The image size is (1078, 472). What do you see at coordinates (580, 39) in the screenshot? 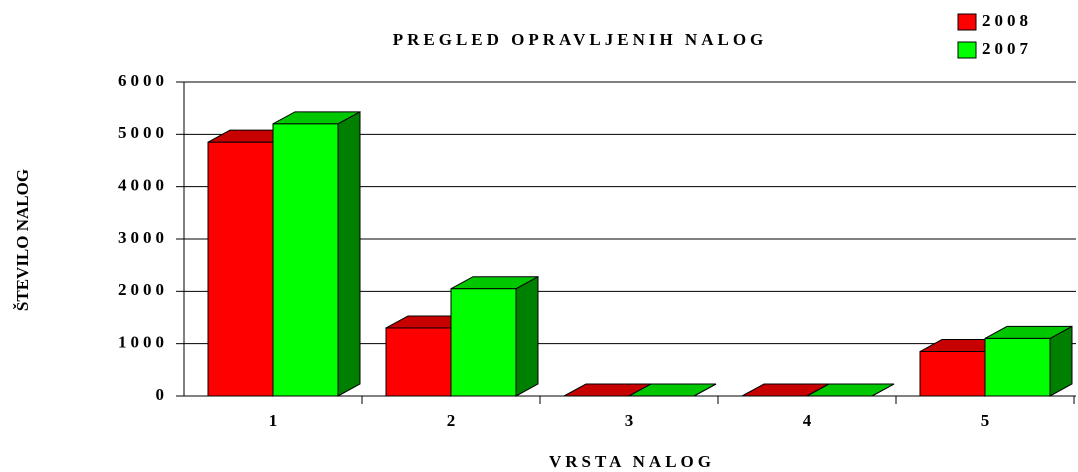
I see `chart-title: PREGLED OPRAVLJENIH NALOG` at bounding box center [580, 39].